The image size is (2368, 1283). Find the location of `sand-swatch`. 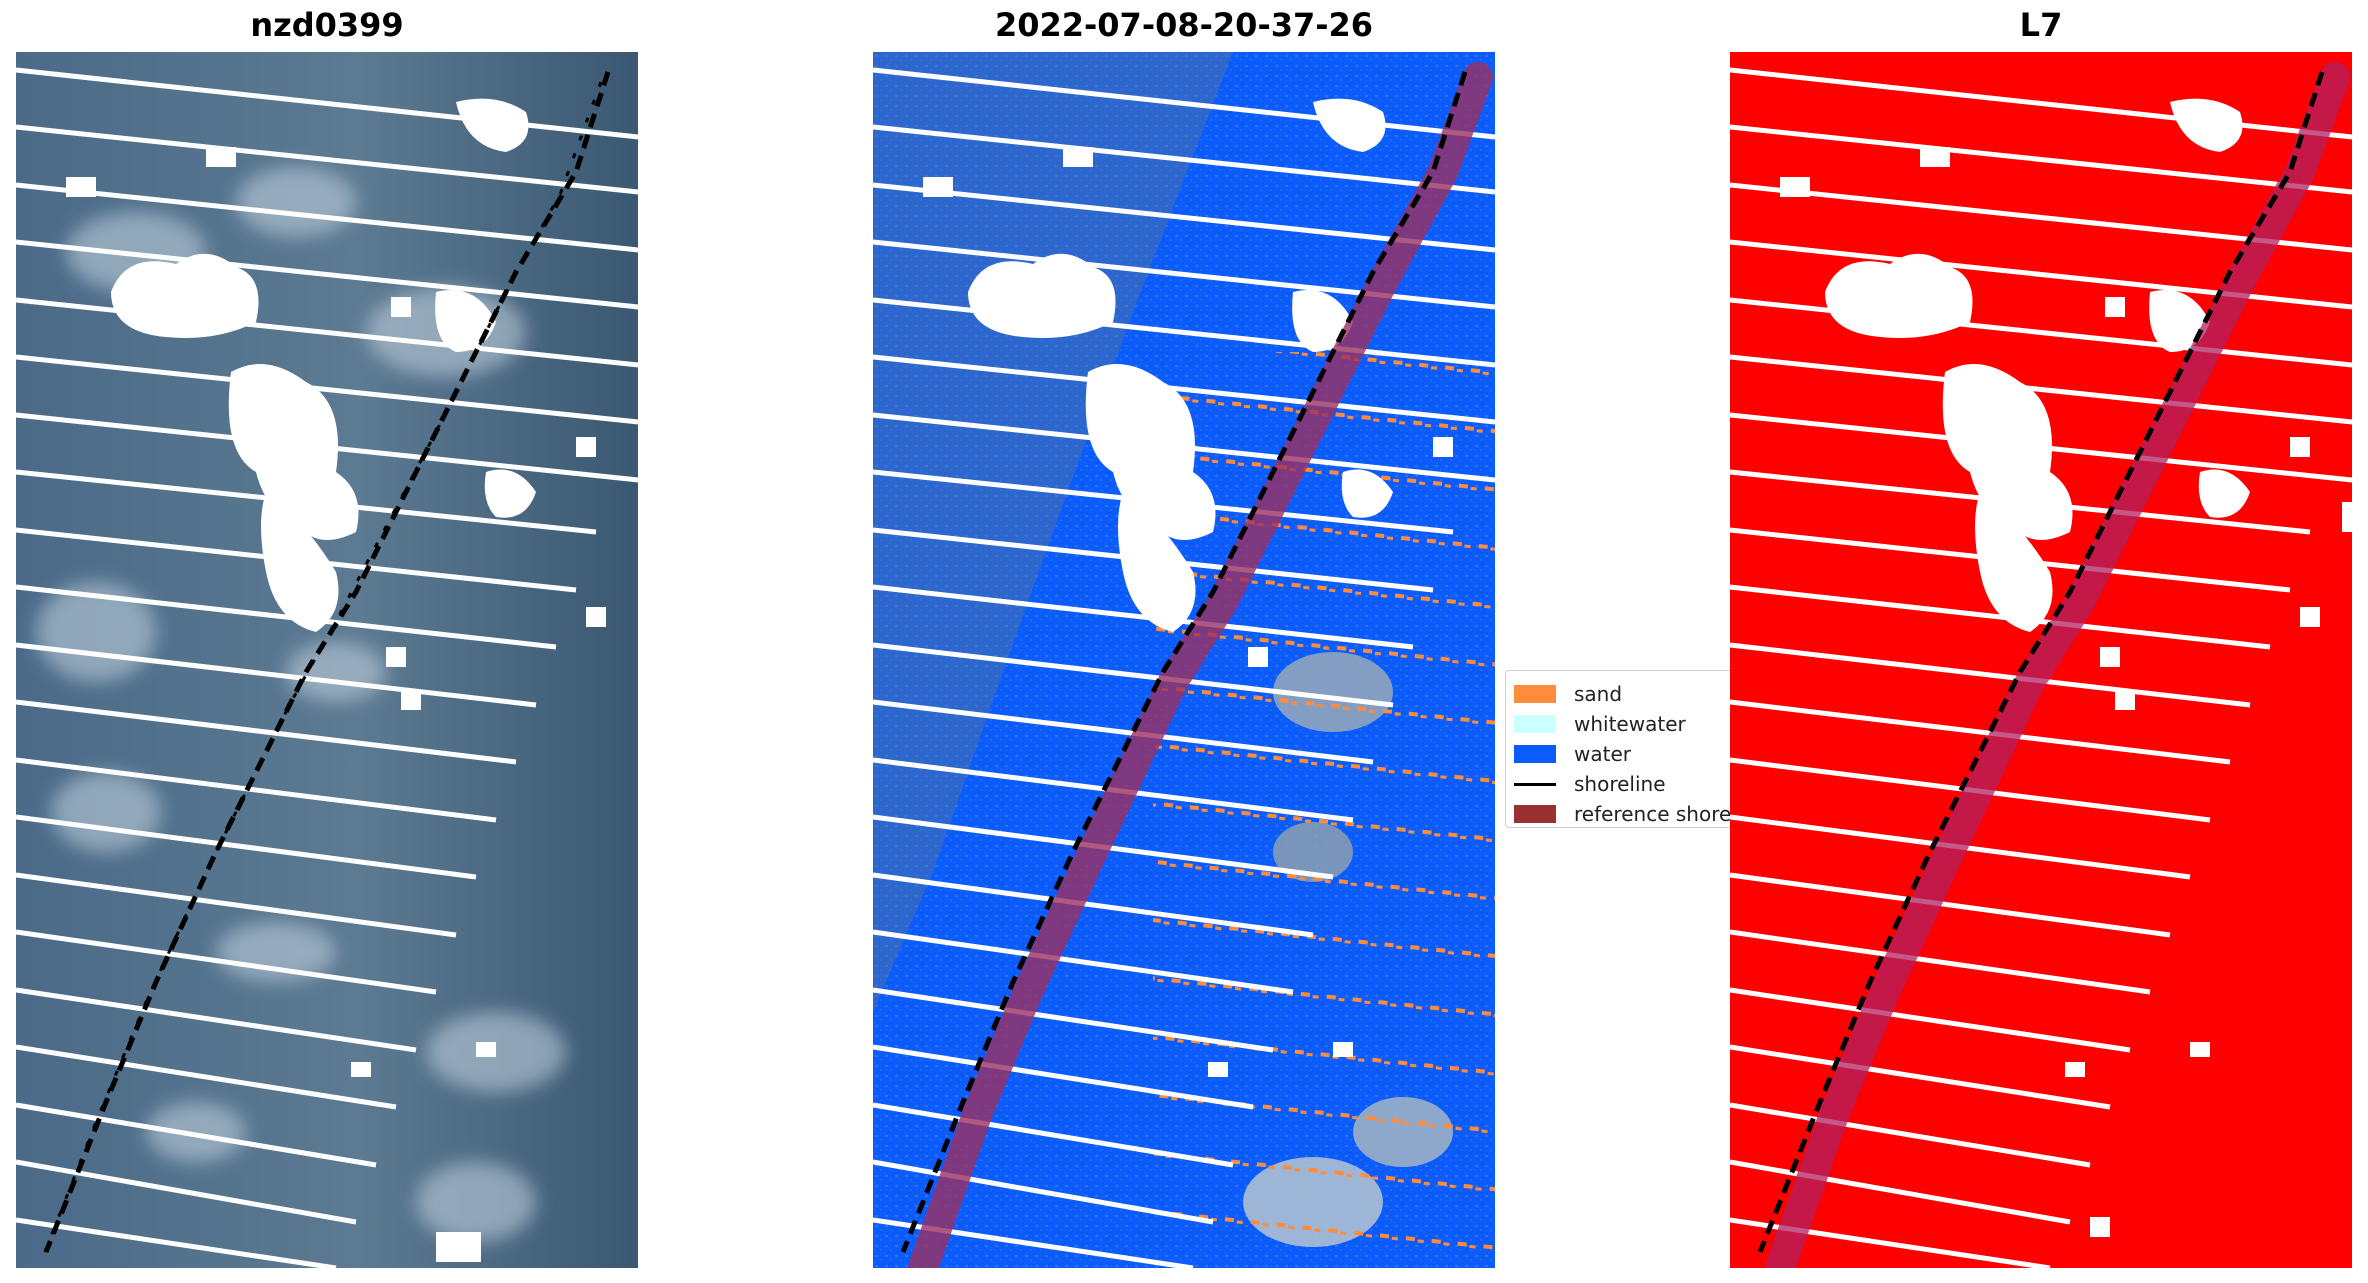

sand-swatch is located at coordinates (1535, 694).